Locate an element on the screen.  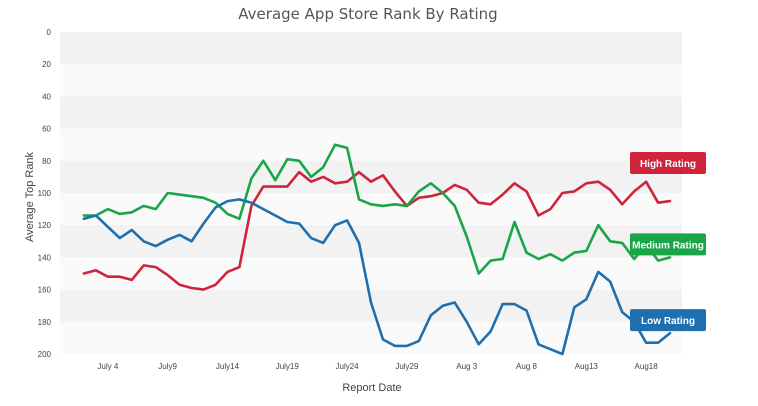
legend-label: Medium Rating is located at coordinates (668, 245).